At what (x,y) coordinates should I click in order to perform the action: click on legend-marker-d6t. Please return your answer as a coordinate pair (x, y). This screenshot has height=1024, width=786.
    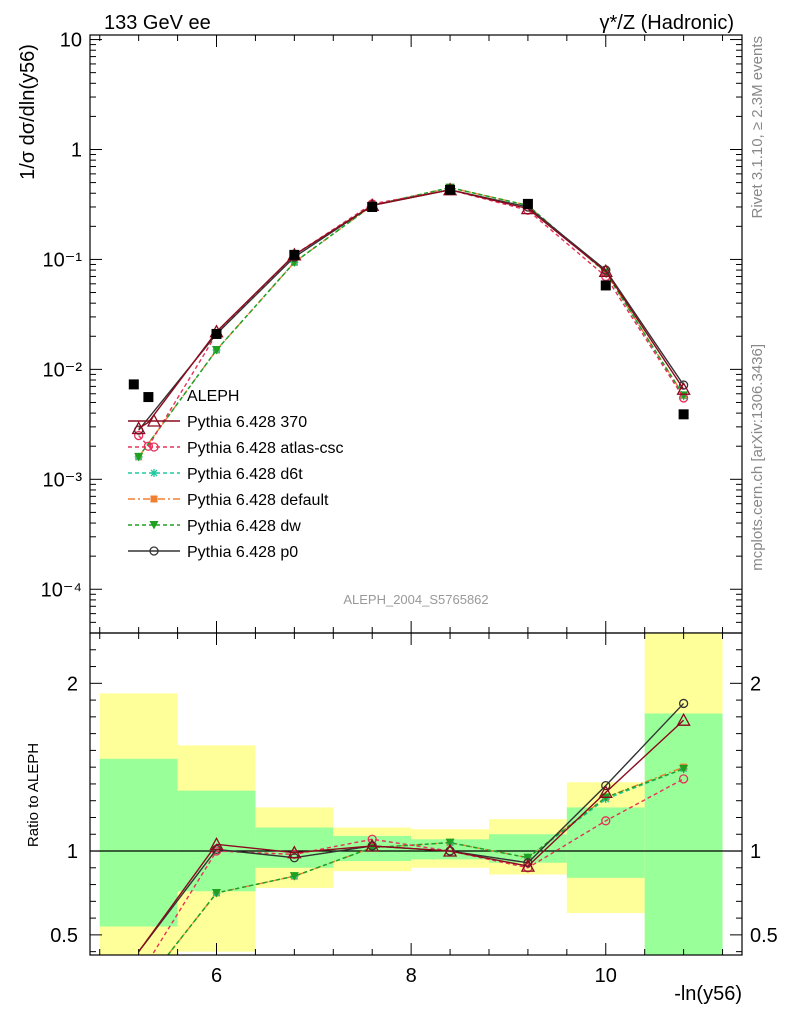
    Looking at the image, I should click on (154, 473).